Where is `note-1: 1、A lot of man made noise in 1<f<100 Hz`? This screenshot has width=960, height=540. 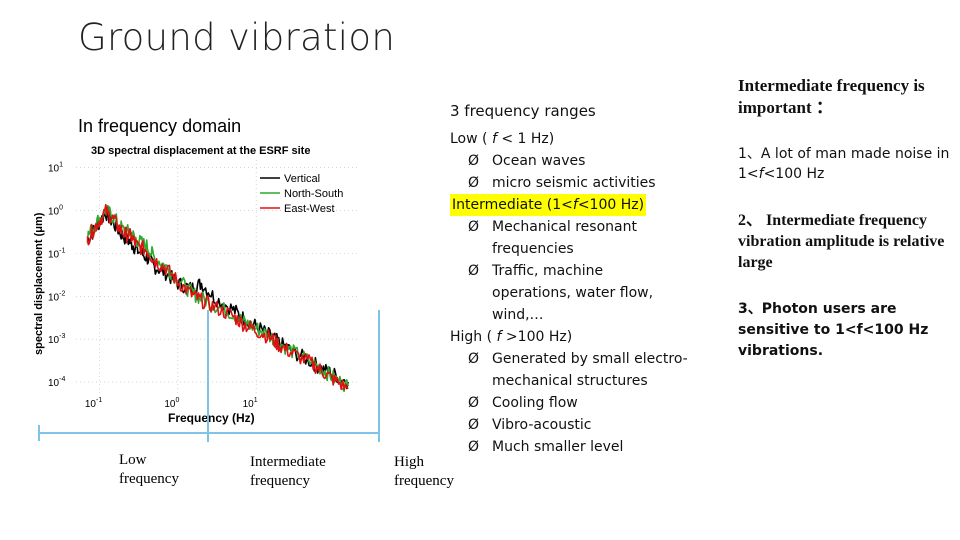
note-1: 1、A lot of man made noise in 1<f<100 Hz is located at coordinates (844, 164).